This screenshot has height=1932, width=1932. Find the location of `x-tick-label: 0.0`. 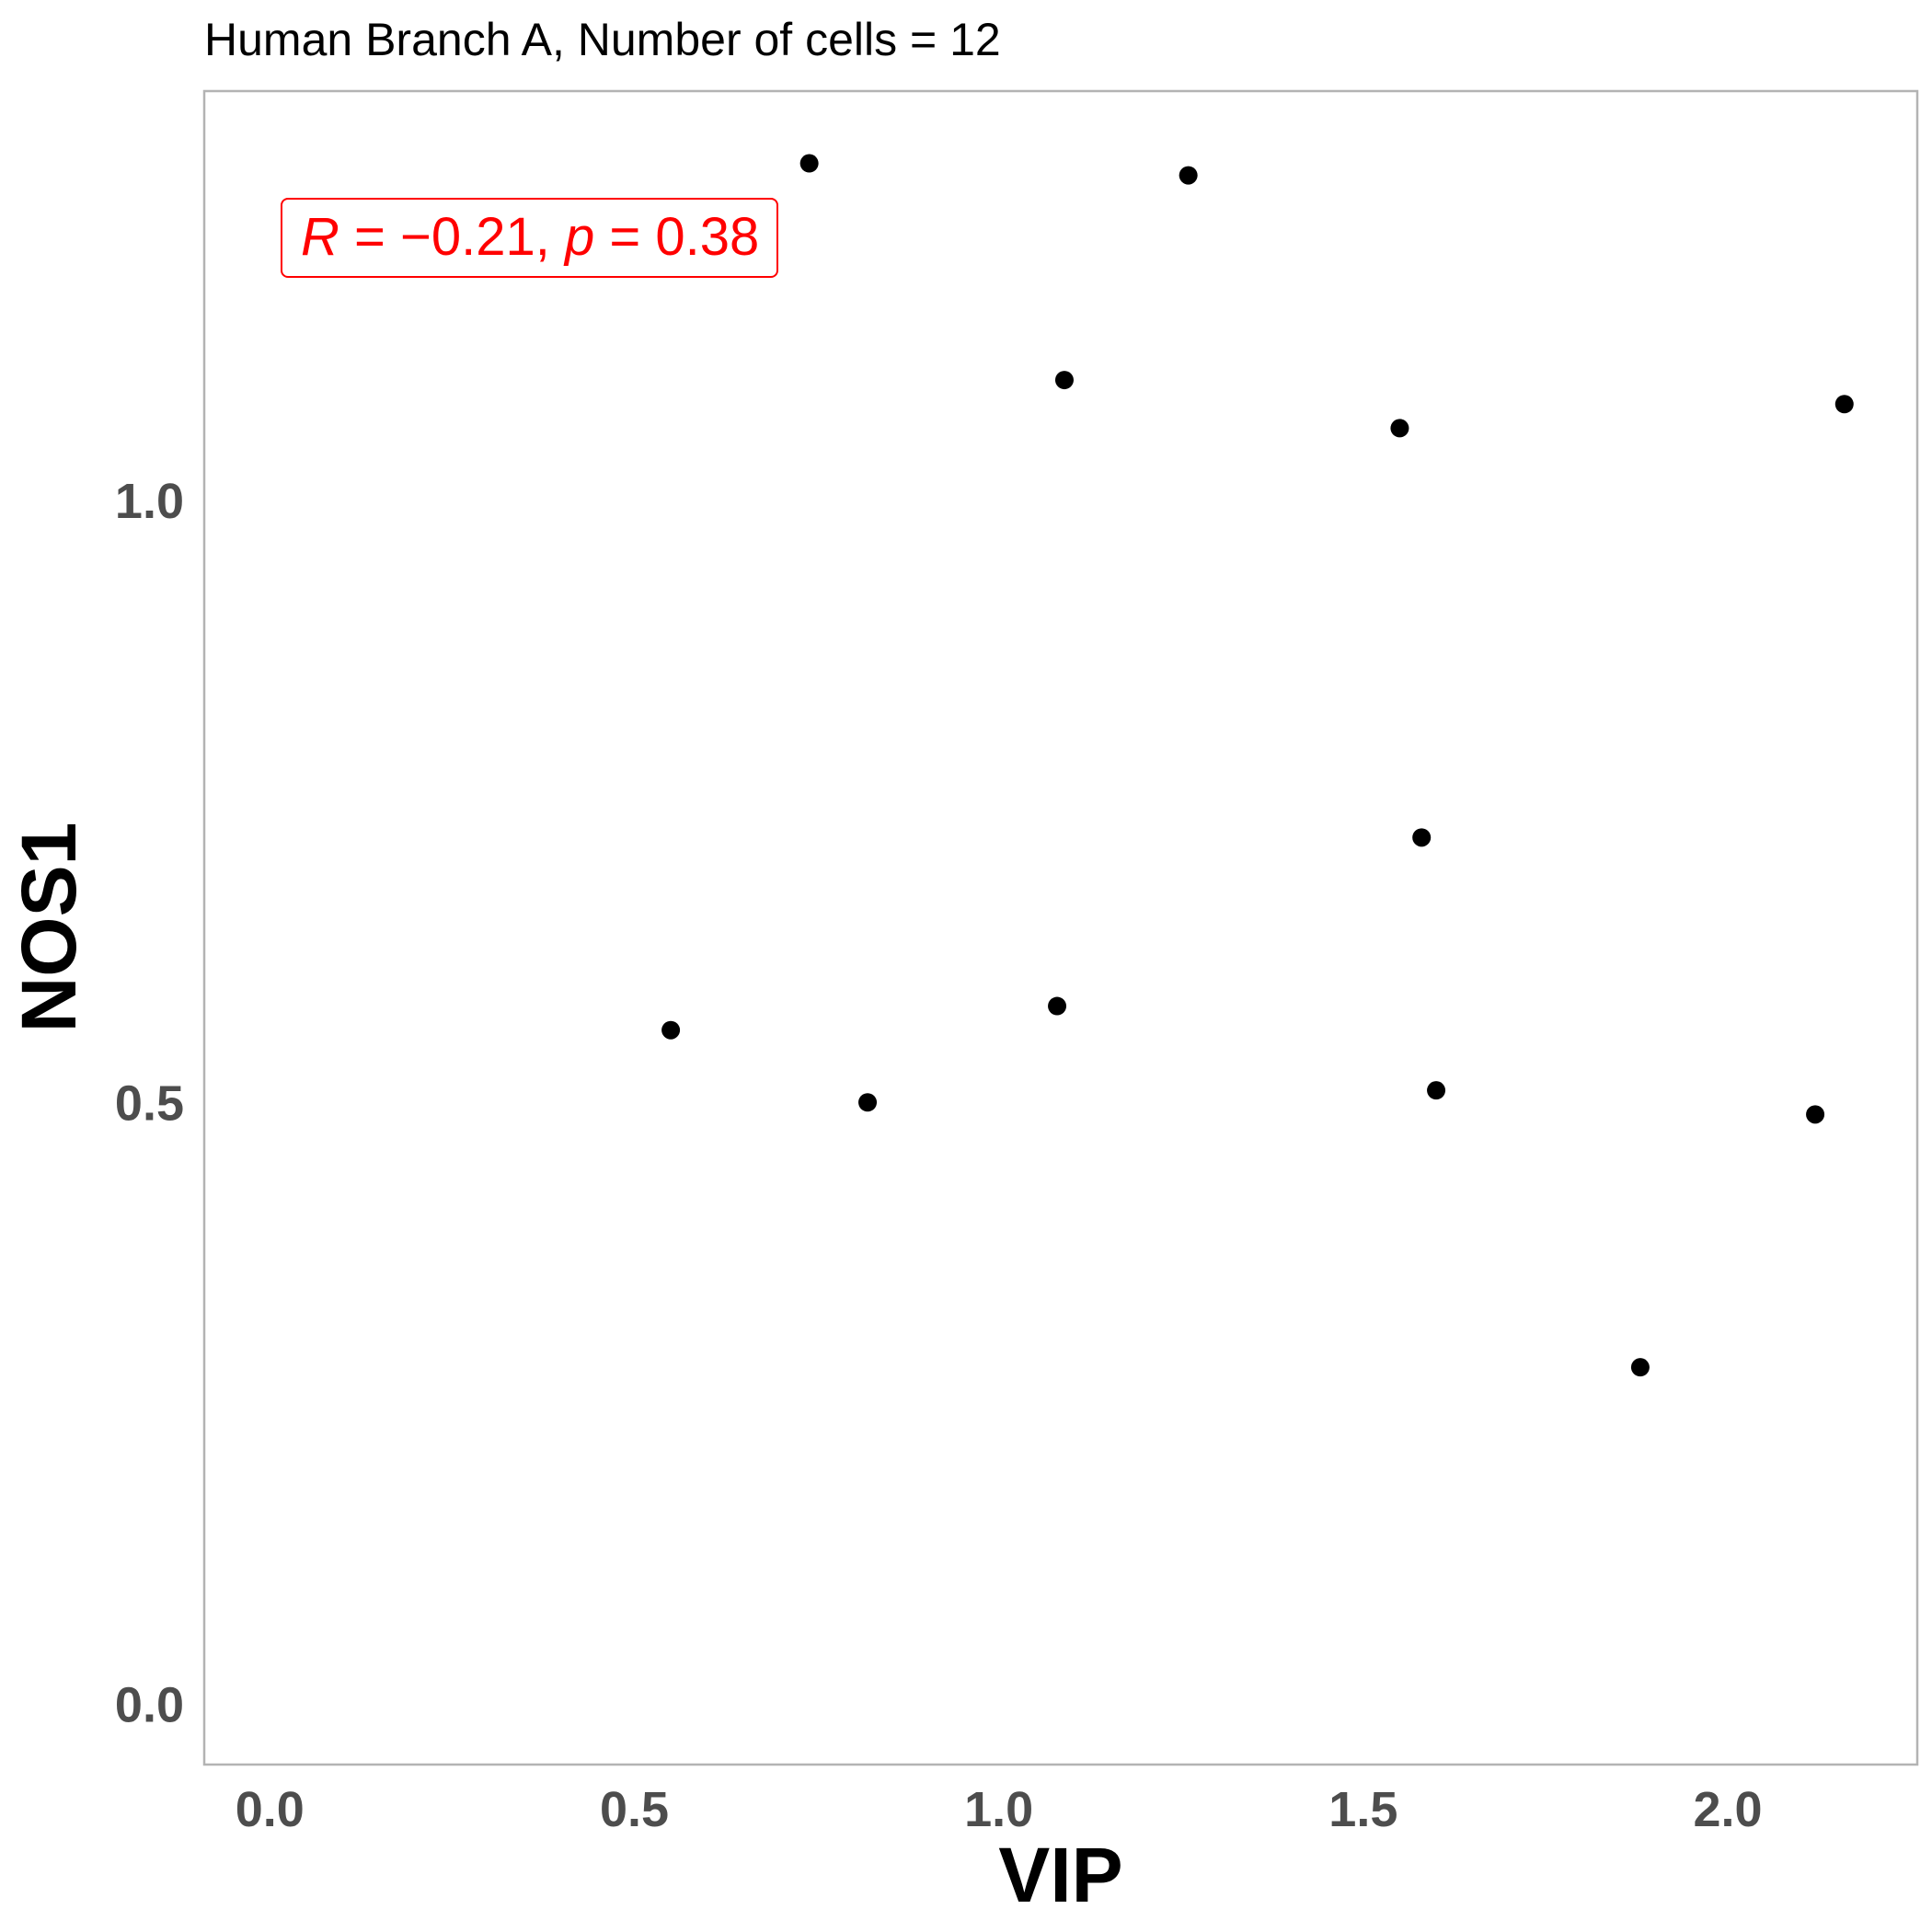

x-tick-label: 0.0 is located at coordinates (270, 1809).